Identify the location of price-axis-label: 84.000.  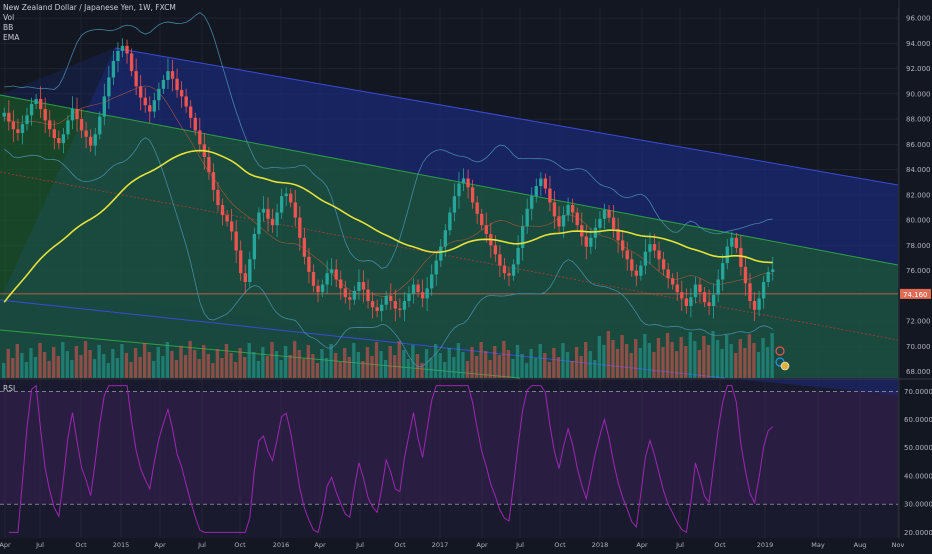
(918, 170).